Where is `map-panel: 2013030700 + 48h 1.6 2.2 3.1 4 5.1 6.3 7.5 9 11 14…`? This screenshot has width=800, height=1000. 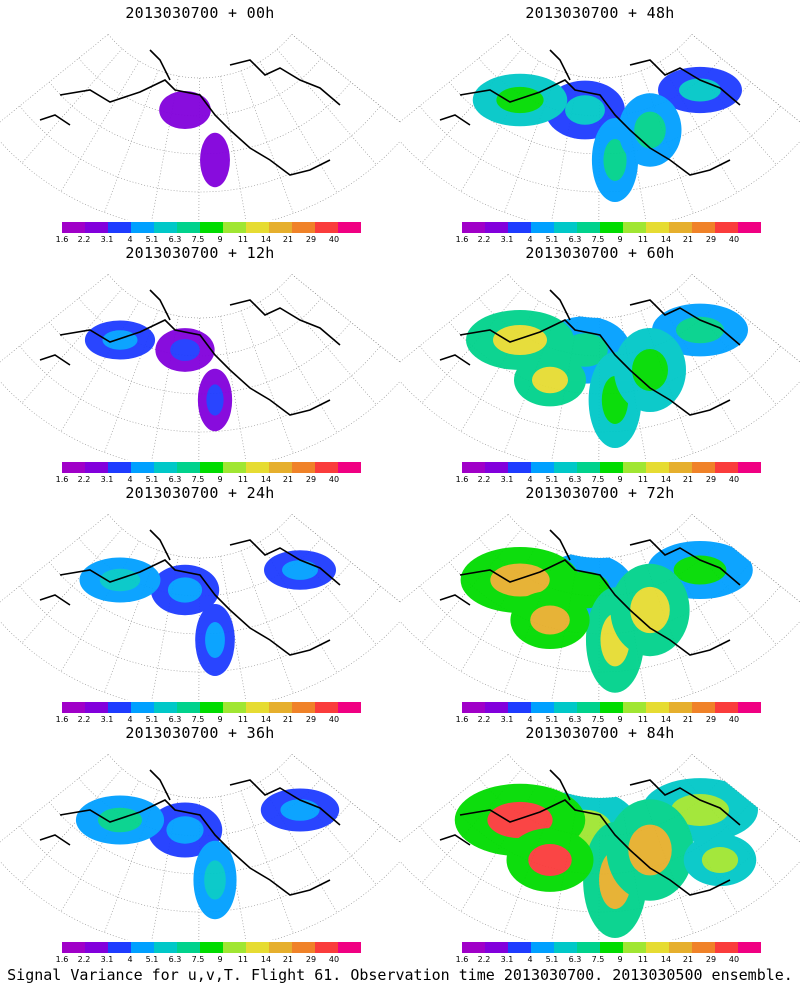
map-panel: 2013030700 + 48h 1.6 2.2 3.1 4 5.1 6.3 7.5 9 11 14… is located at coordinates (600, 122).